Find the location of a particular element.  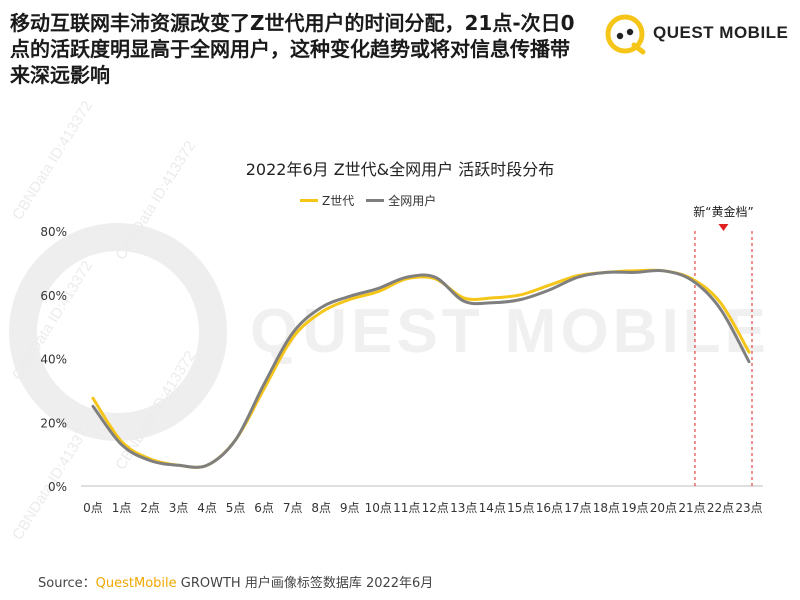

legend-item-z-gen: Z世代 is located at coordinates (327, 200).